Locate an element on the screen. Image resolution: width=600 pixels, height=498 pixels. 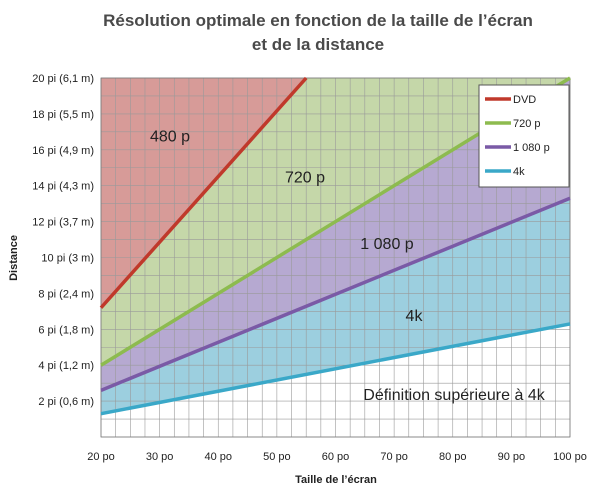
x-tick-label: 40 po is located at coordinates (218, 457).